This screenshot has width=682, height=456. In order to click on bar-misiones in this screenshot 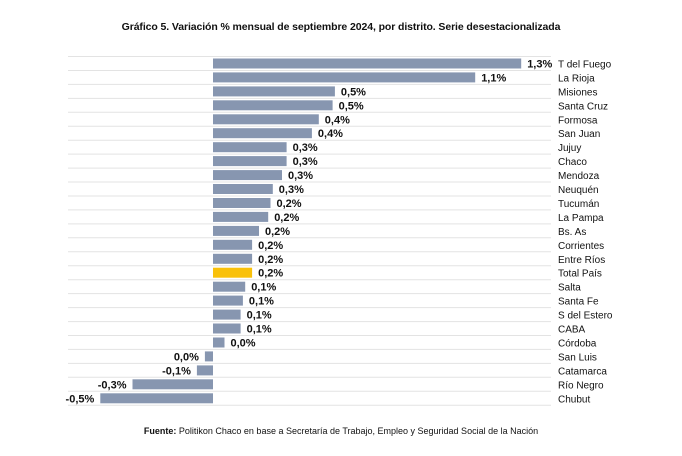, I will do `click(274, 91)`.